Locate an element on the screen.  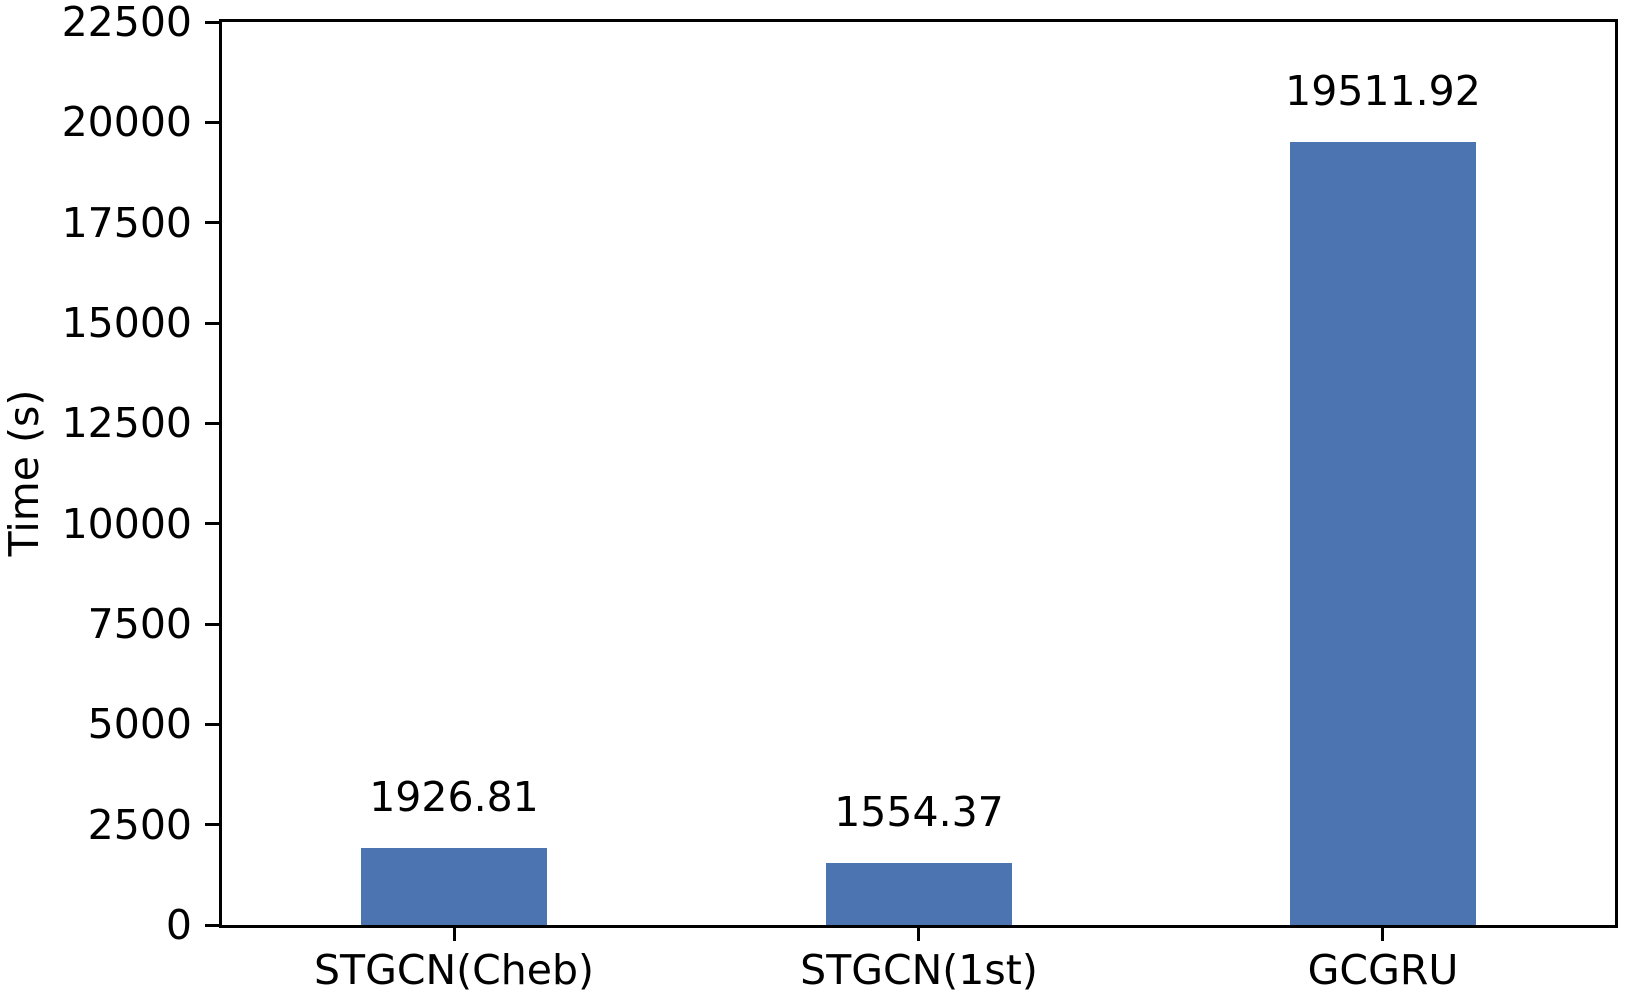
x-tick-label-stgcn-cheb: STGCN(Cheb) is located at coordinates (454, 970).